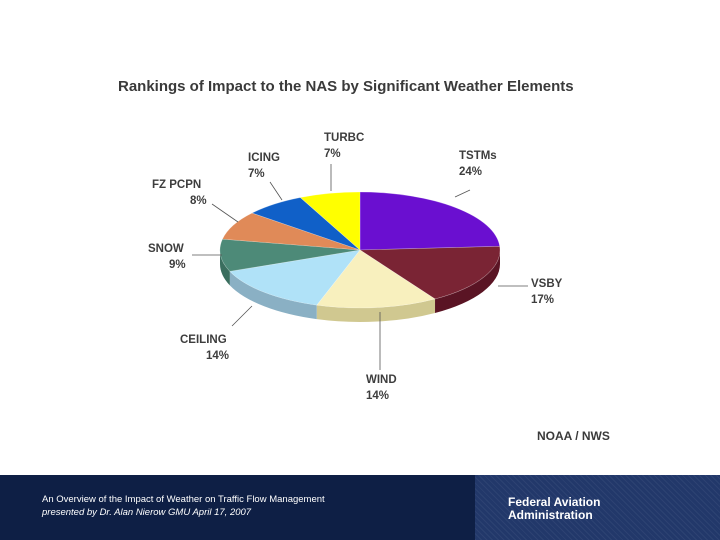 The height and width of the screenshot is (540, 720). What do you see at coordinates (344, 138) in the screenshot?
I see `slice-label-turbc: TURBC` at bounding box center [344, 138].